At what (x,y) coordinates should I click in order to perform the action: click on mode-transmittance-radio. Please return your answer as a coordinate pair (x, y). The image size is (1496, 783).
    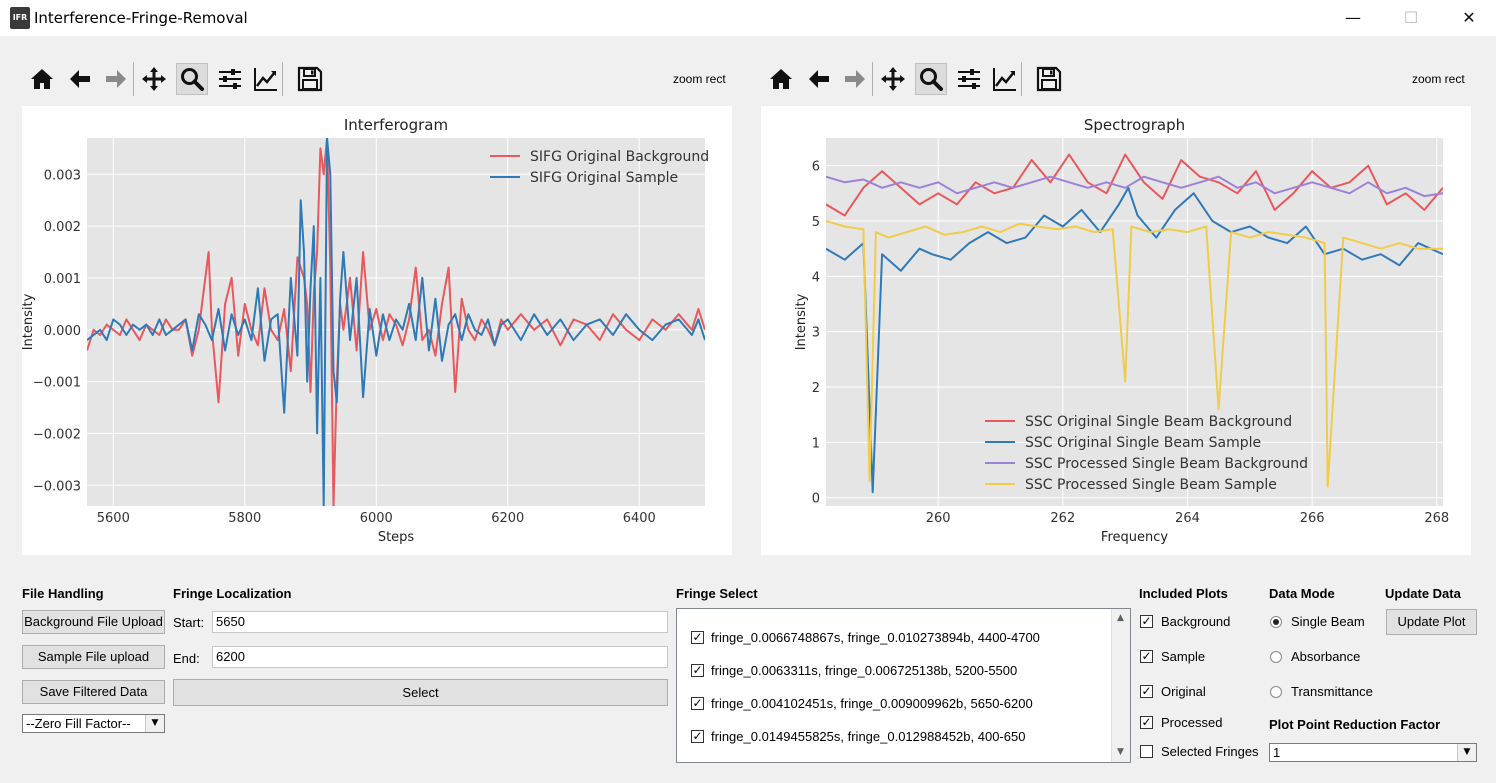
    Looking at the image, I should click on (1276, 692).